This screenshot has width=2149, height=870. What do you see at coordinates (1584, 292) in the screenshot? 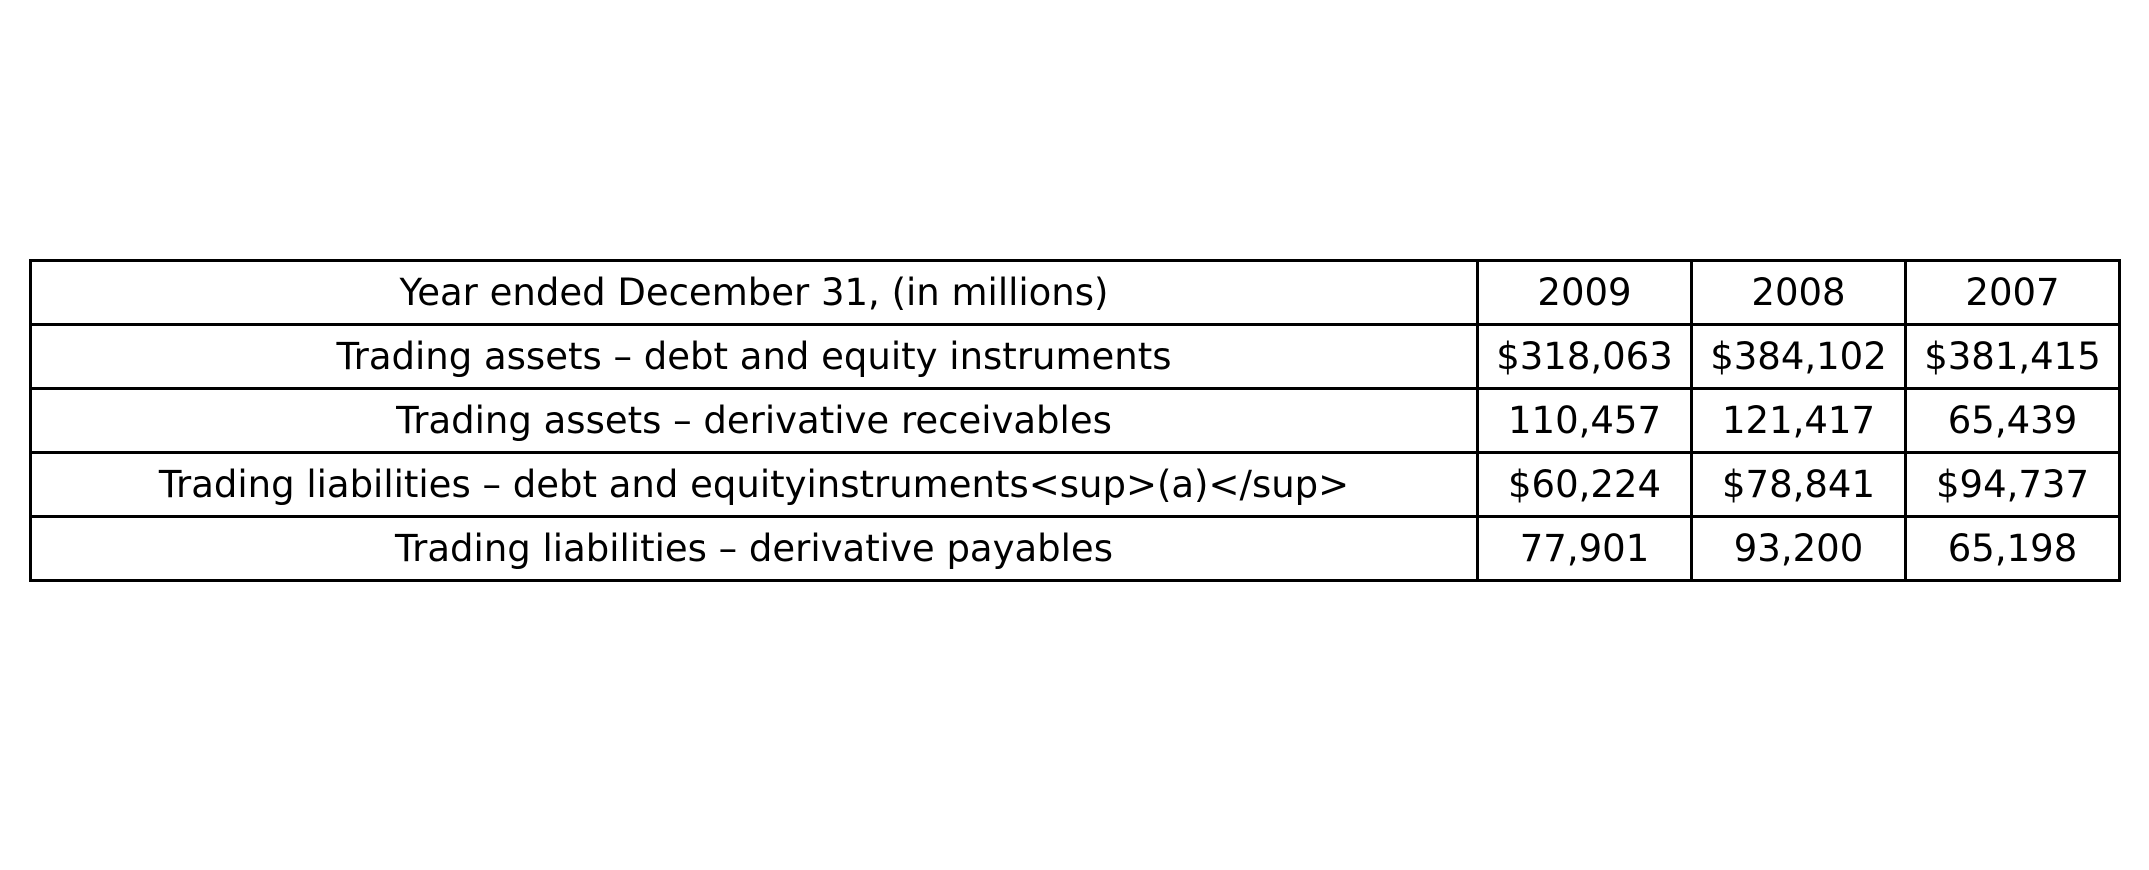
I see `header-cell-2009: 2009` at bounding box center [1584, 292].